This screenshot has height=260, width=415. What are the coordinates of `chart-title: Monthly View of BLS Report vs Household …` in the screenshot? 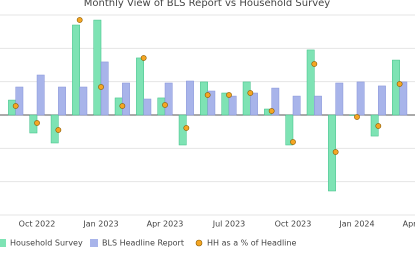 It's located at (207, 4).